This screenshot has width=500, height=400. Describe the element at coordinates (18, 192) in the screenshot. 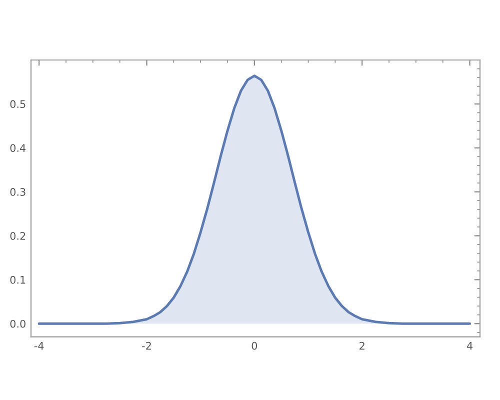

I see `y-tick-label: 0.3` at that location.